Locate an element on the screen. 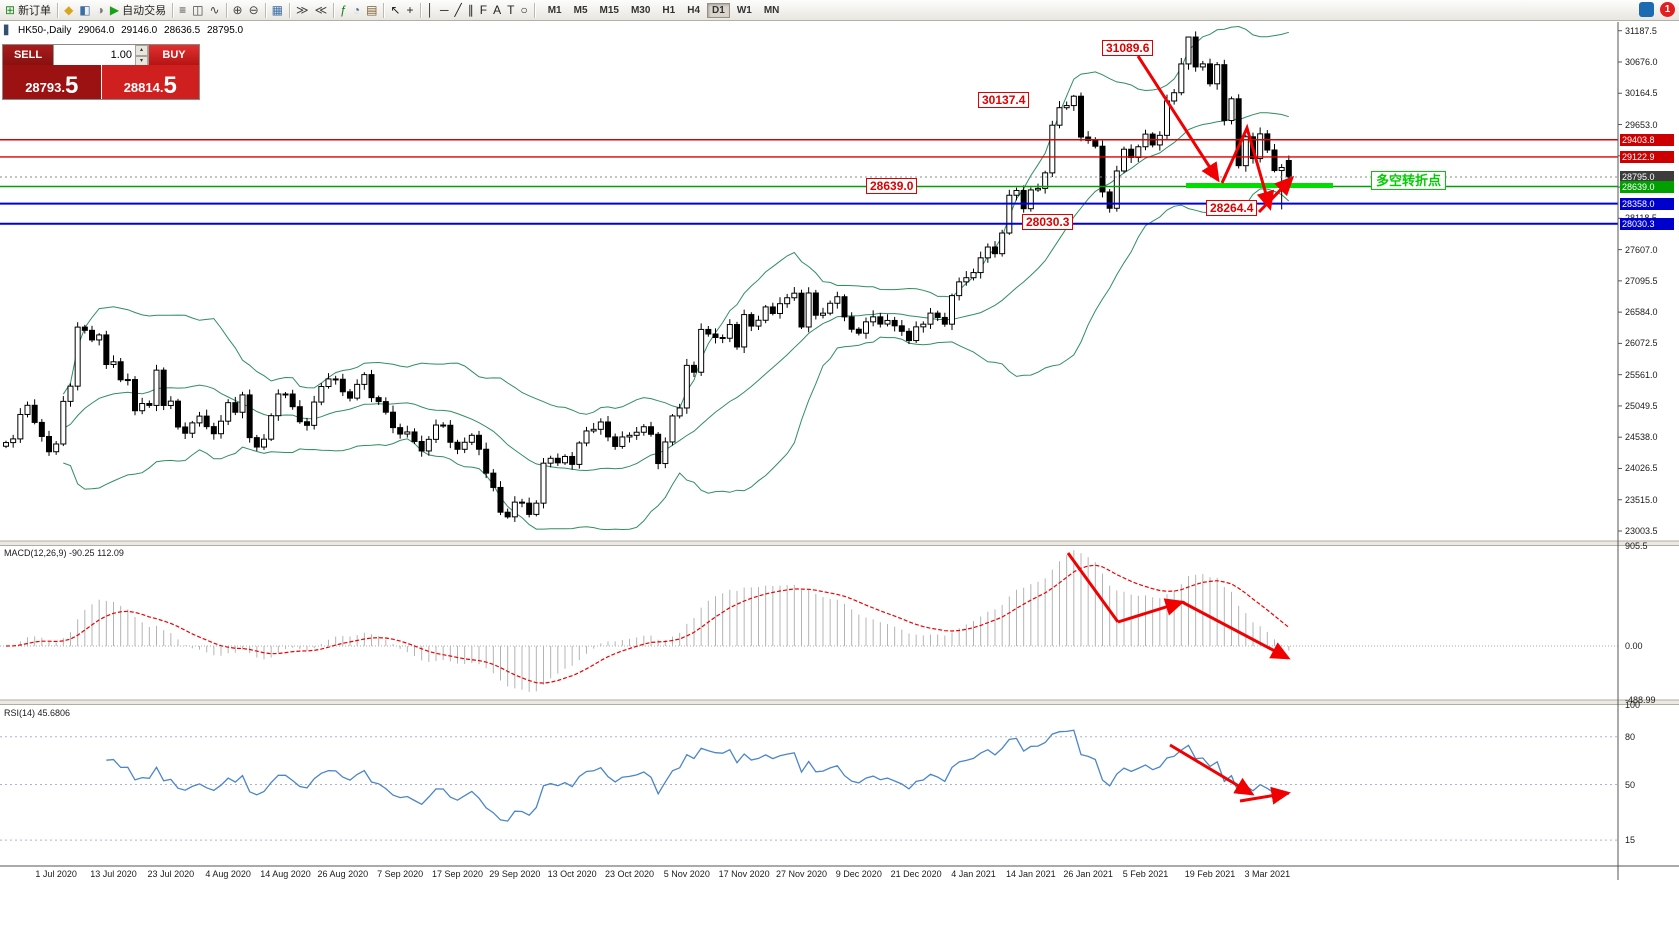 The width and height of the screenshot is (1679, 946). crosshair-button: + is located at coordinates (409, 10).